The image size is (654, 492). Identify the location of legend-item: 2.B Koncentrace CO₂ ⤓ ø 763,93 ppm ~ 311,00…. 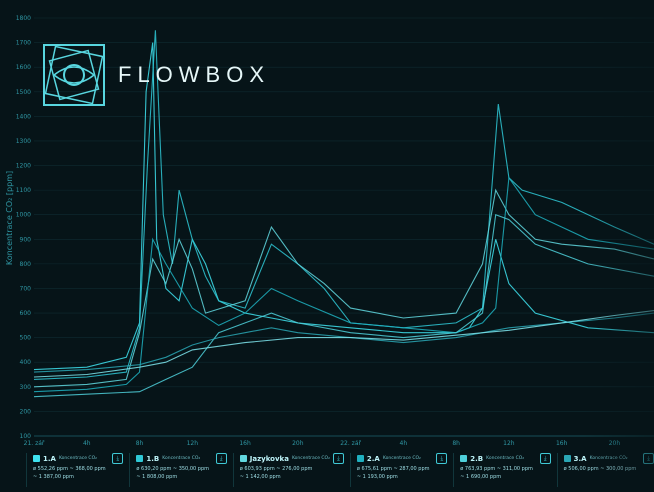
(502, 470).